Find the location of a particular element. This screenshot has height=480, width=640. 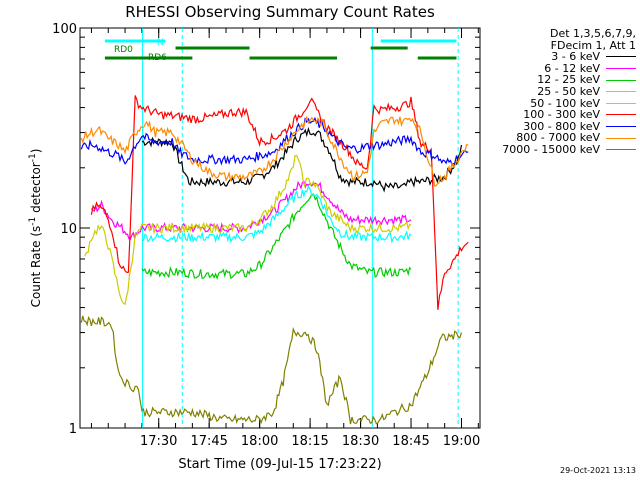

legend-entry: 50 - 100 keV is located at coordinates (560, 103).